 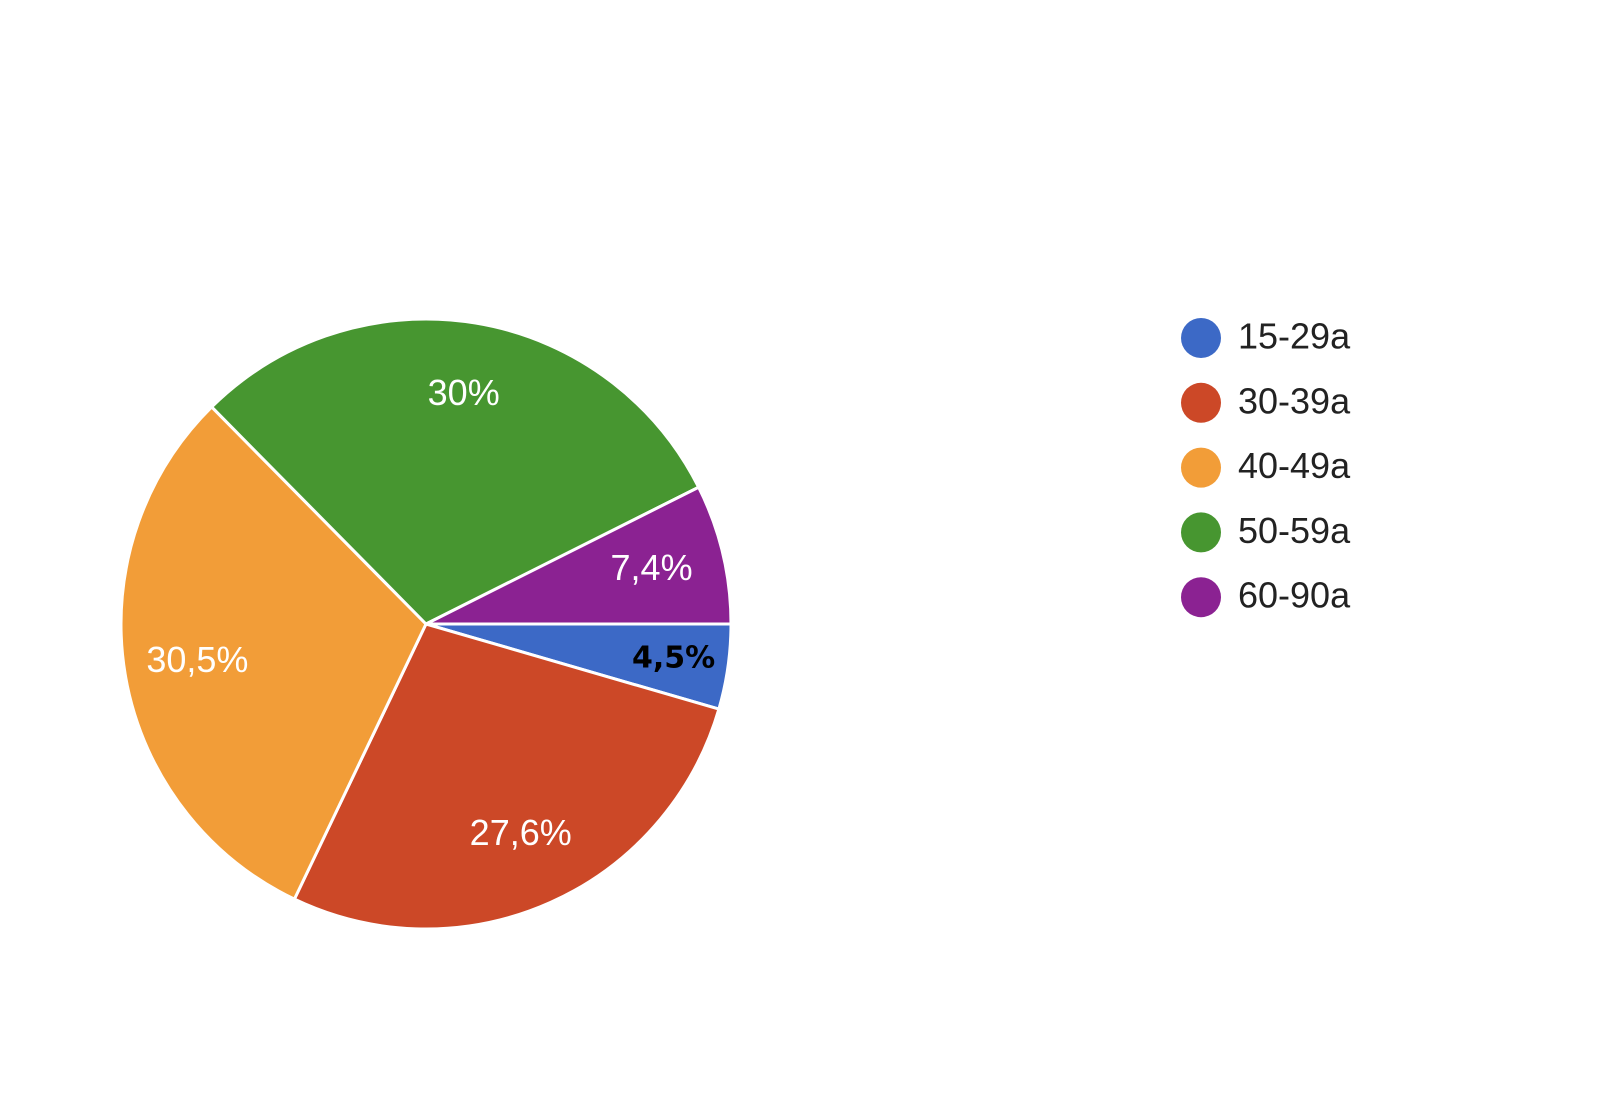 I want to click on data-label: 27,6%, so click(x=521, y=832).